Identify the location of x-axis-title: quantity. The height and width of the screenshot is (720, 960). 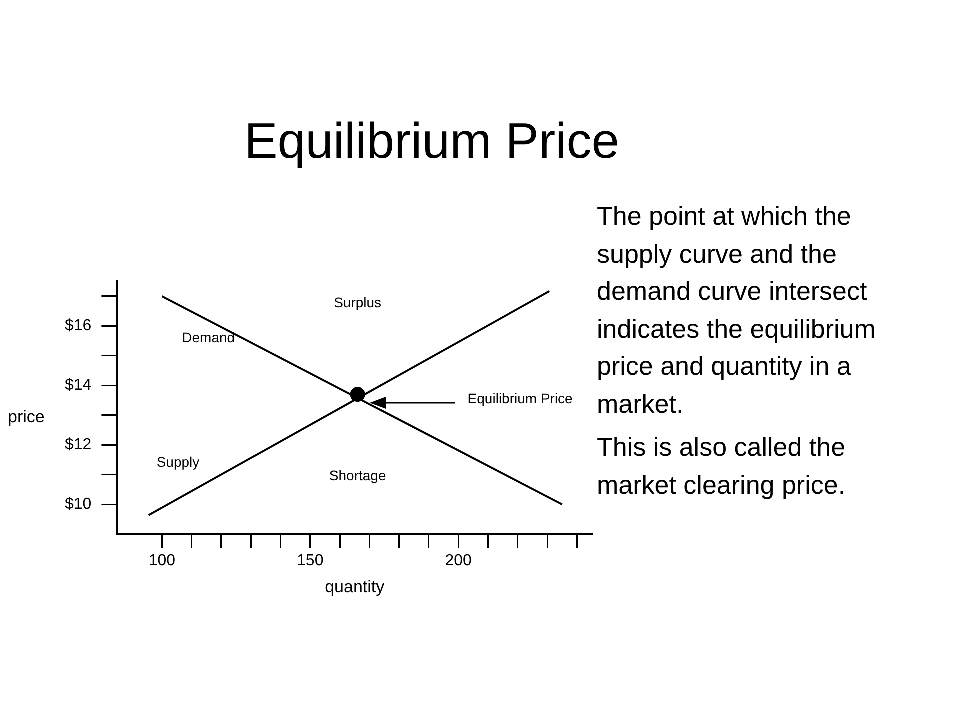
(355, 586).